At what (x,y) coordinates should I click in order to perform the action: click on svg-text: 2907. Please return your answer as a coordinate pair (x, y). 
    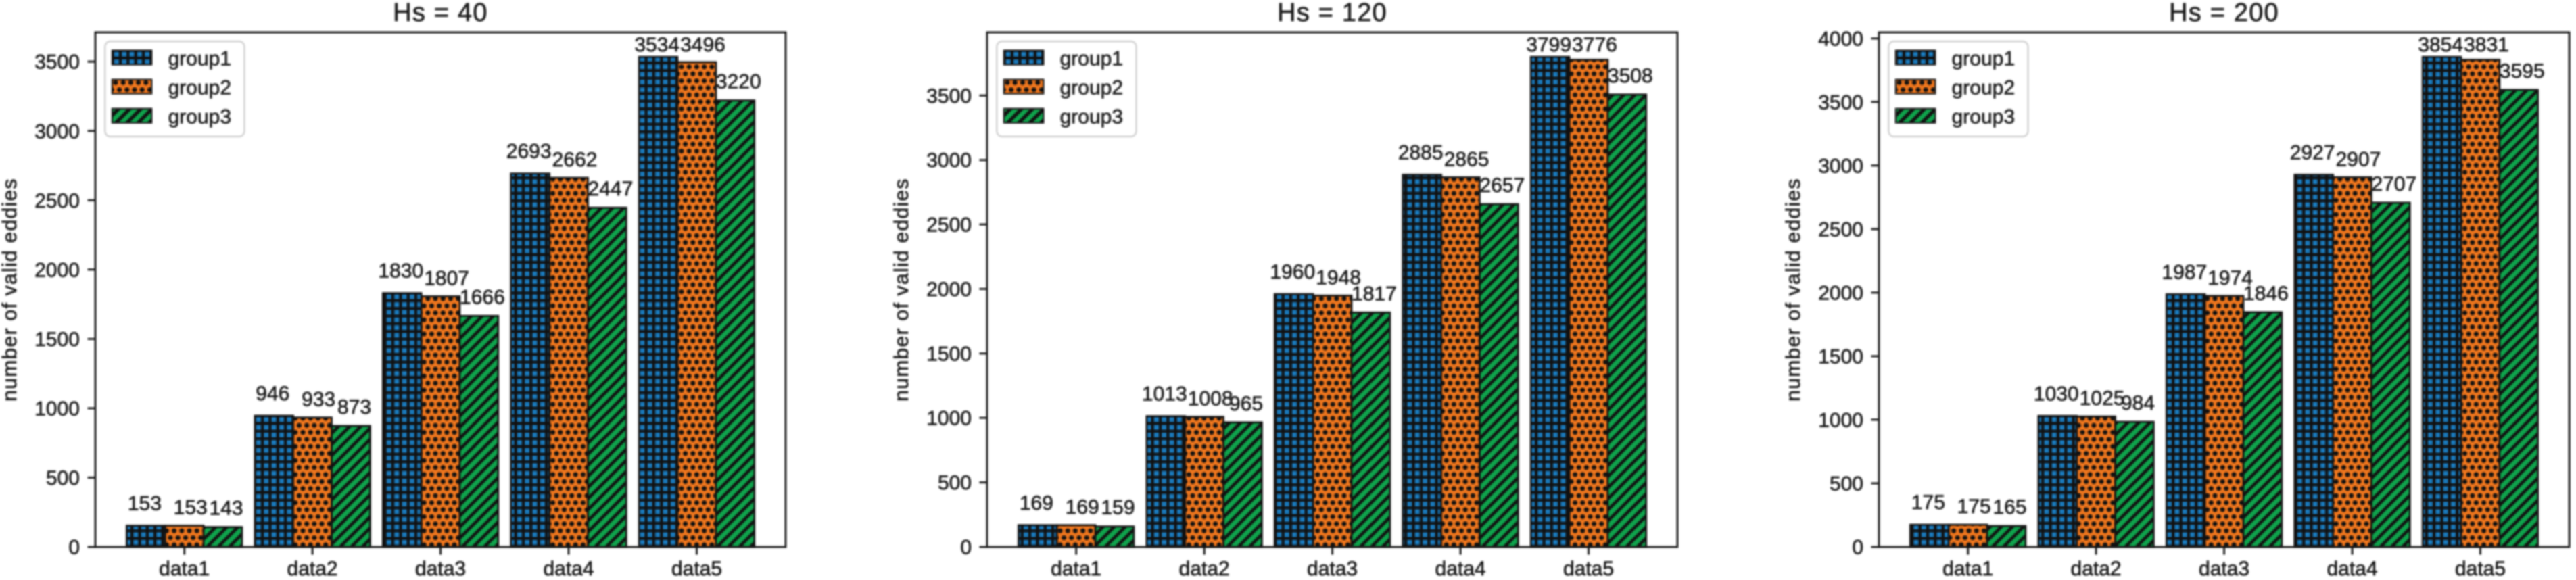
    Looking at the image, I should click on (2358, 159).